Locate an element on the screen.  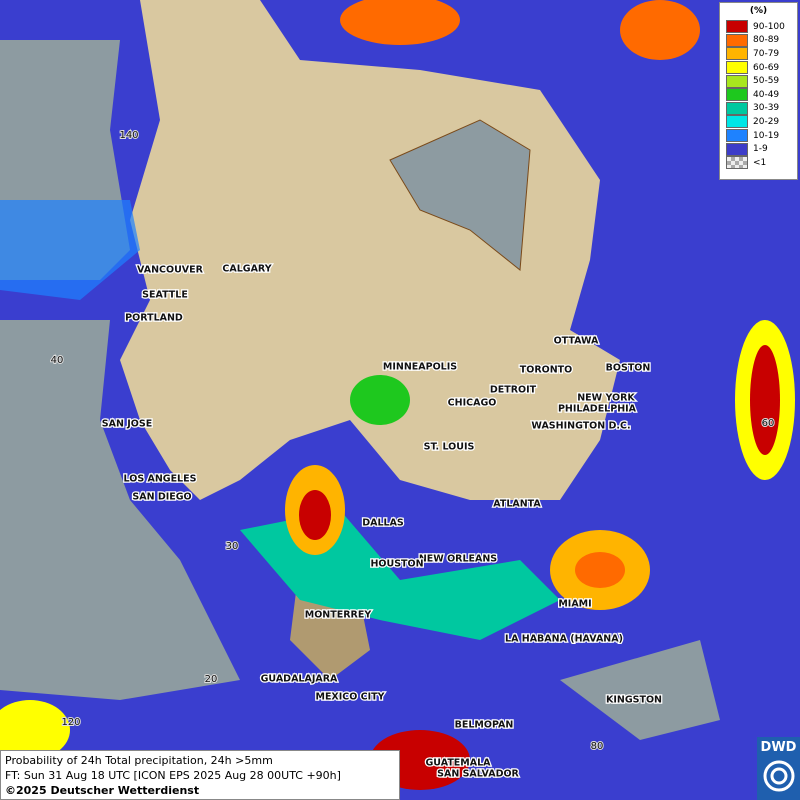
legend-label: 70-79 is located at coordinates (766, 53).